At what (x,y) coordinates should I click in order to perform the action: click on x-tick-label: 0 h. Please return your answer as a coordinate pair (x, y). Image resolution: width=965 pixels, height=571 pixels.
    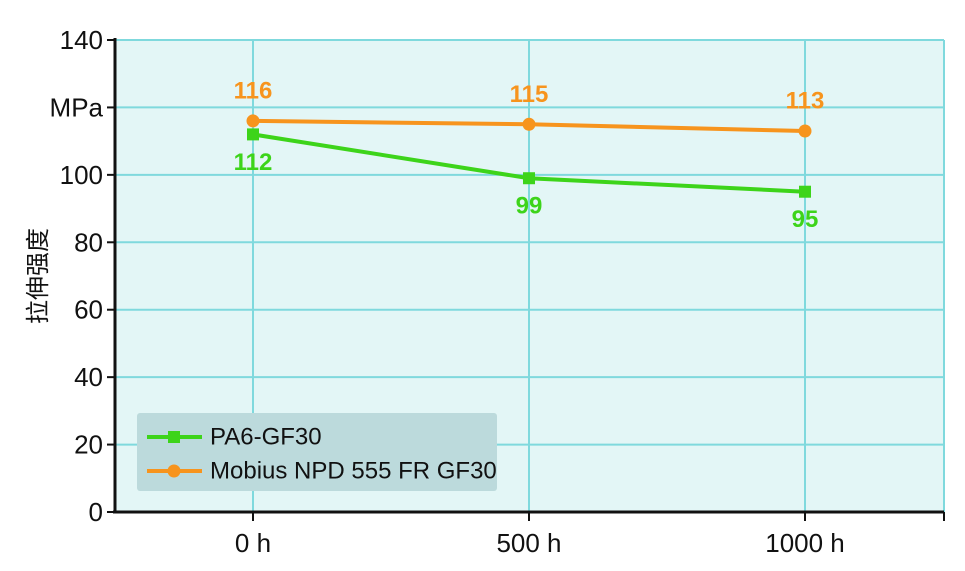
    Looking at the image, I should click on (253, 543).